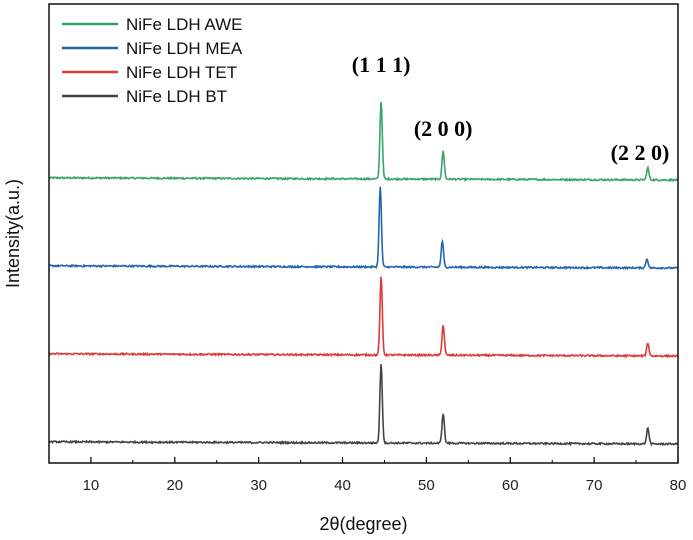 Image resolution: width=693 pixels, height=540 pixels. What do you see at coordinates (594, 485) in the screenshot?
I see `x-tick-label: 70` at bounding box center [594, 485].